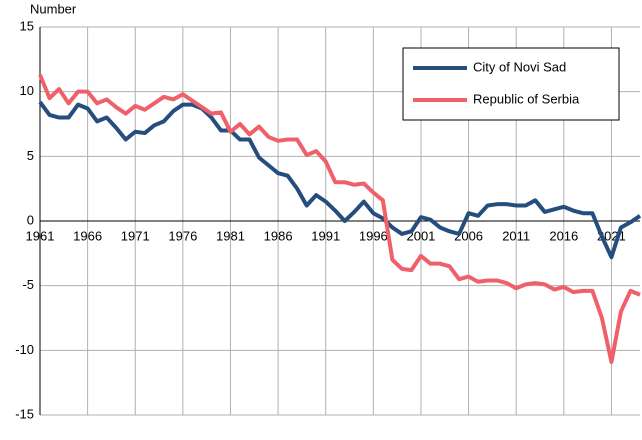 This screenshot has height=440, width=642. Describe the element at coordinates (373, 235) in the screenshot. I see `x-tick-label: 1996` at that location.